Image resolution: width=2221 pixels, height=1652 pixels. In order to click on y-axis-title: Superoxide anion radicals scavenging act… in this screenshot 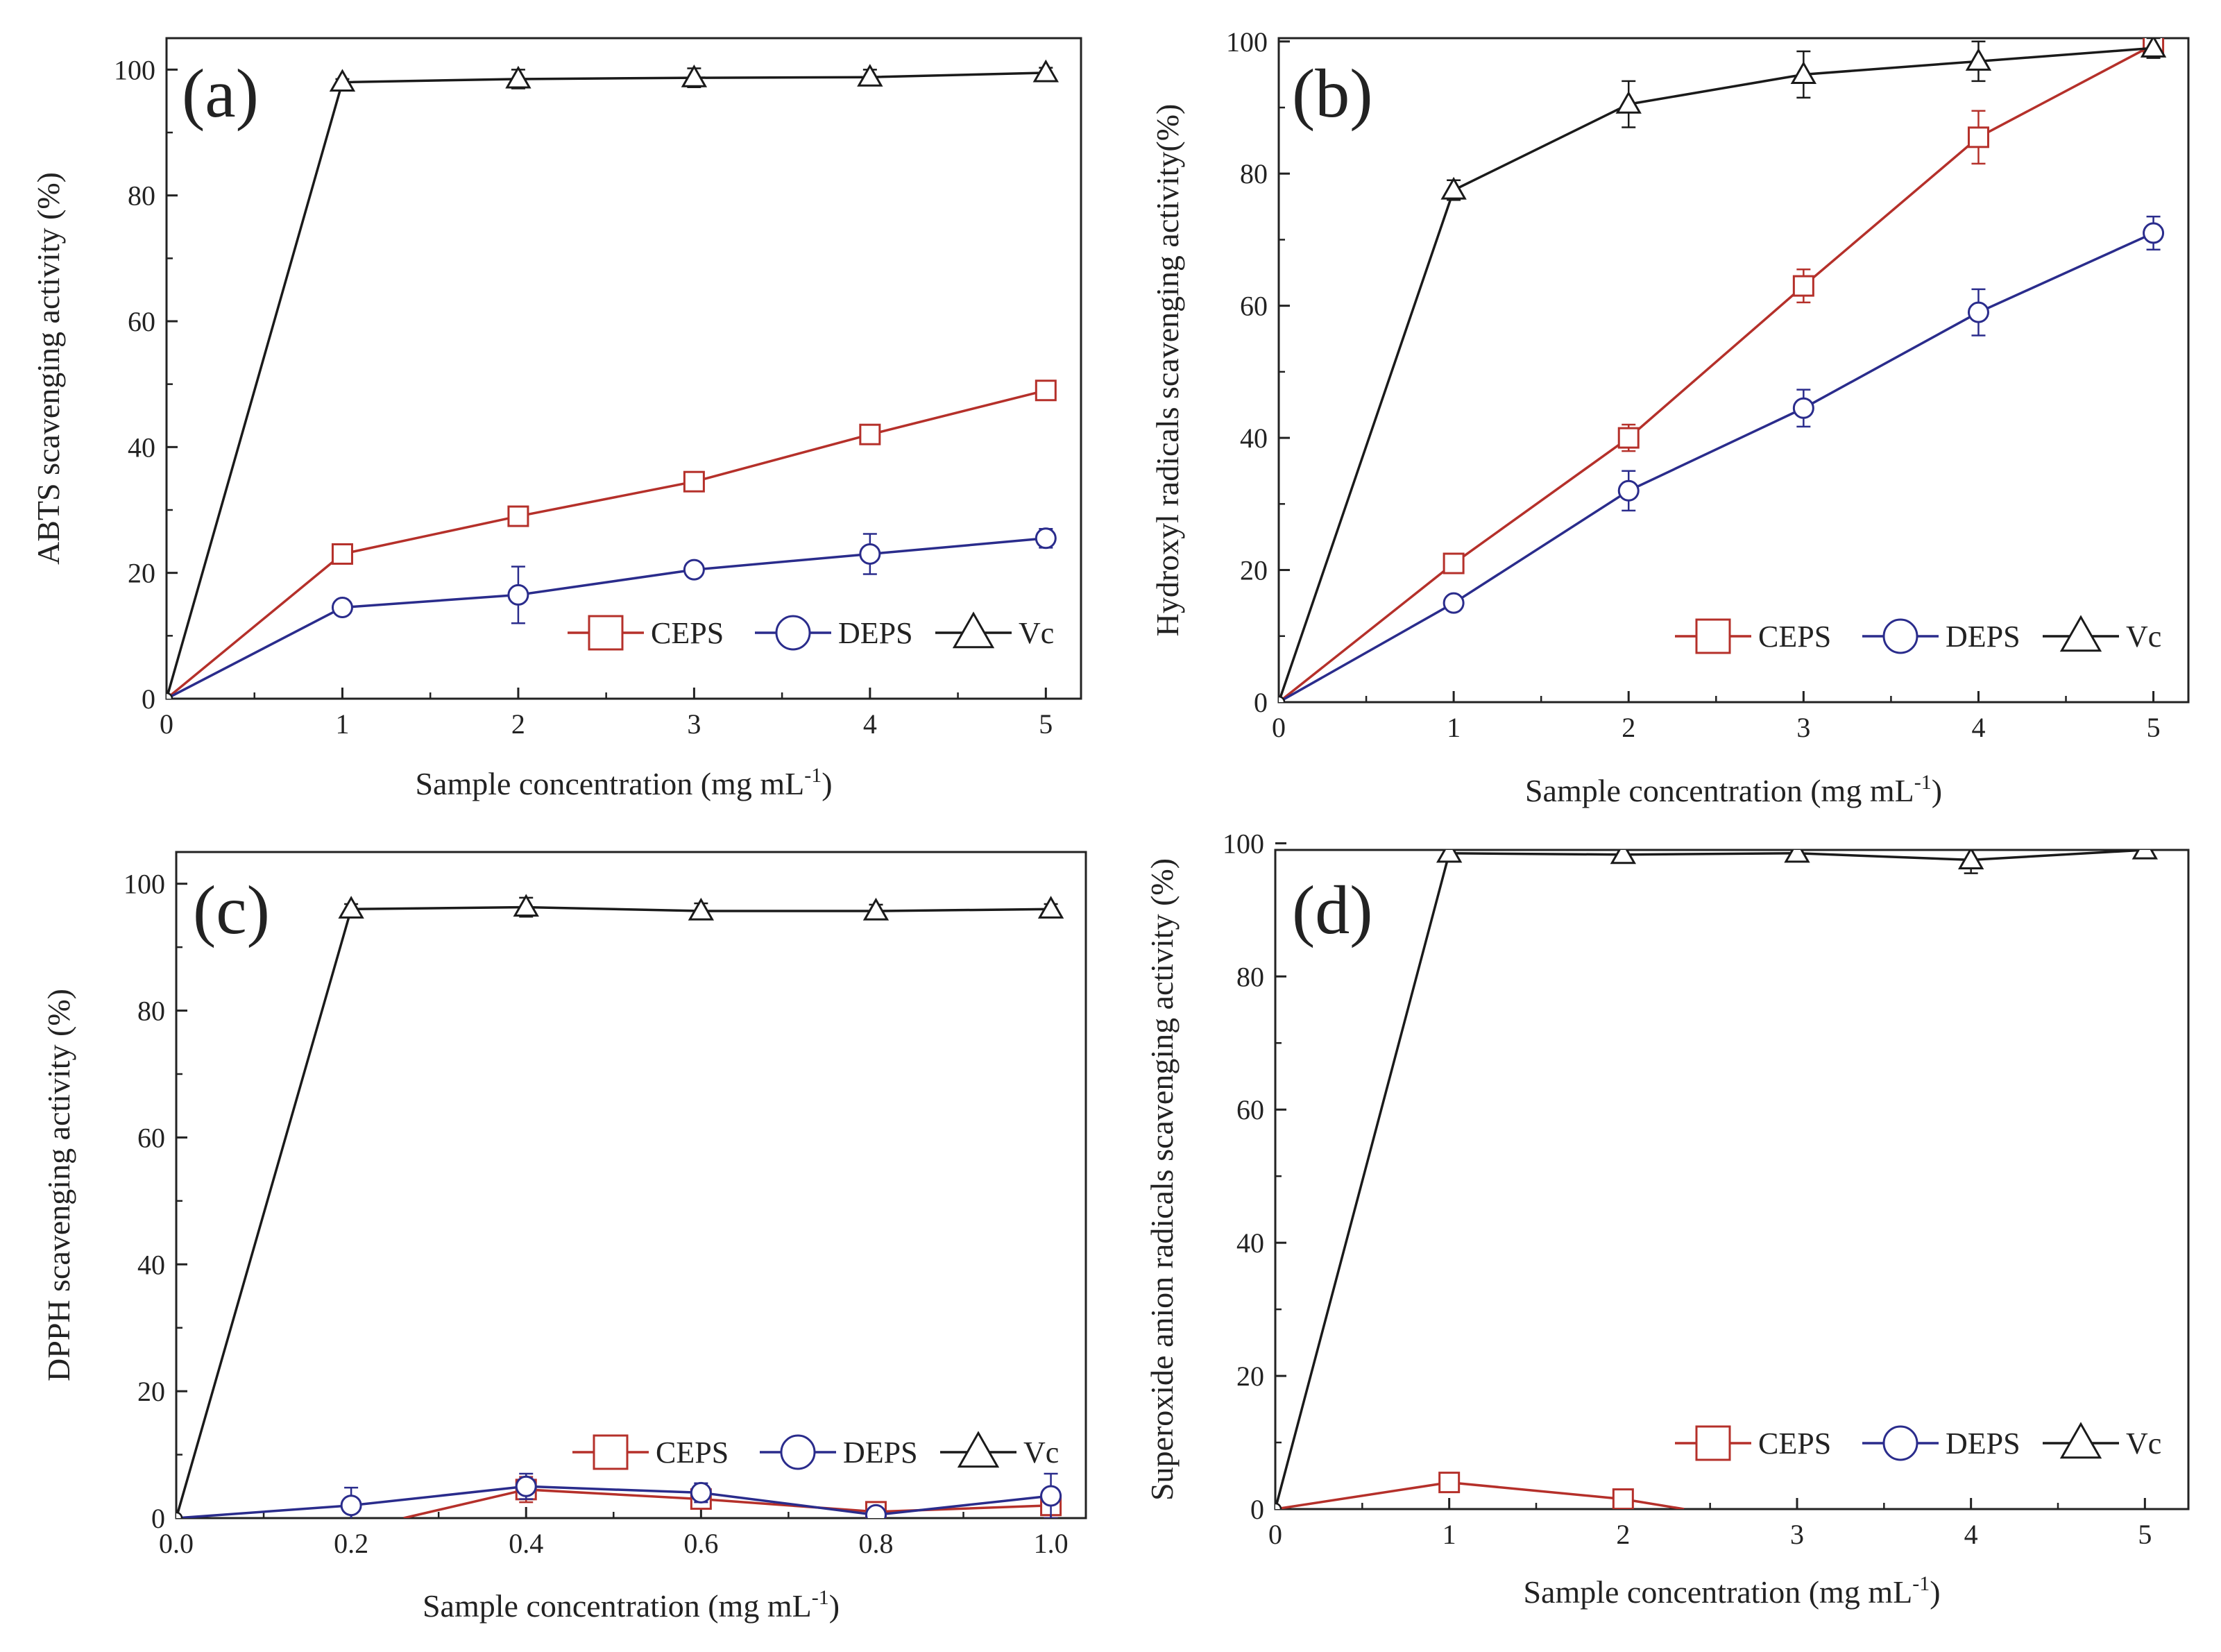, I will do `click(1162, 1179)`.